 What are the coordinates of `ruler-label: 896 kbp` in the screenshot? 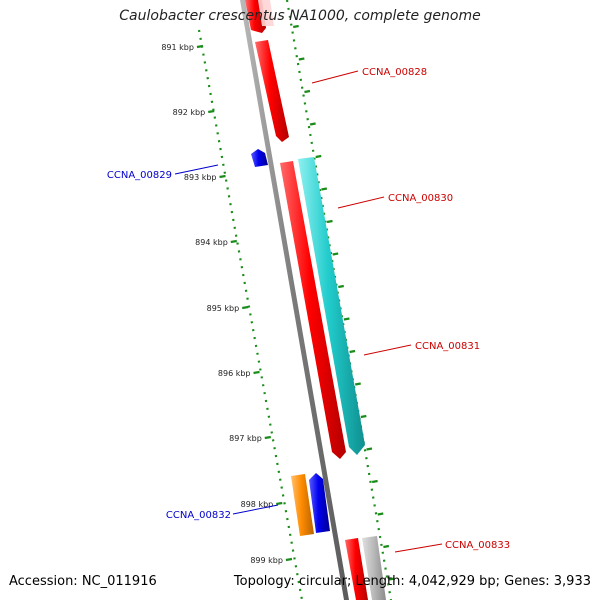 It's located at (234, 373).